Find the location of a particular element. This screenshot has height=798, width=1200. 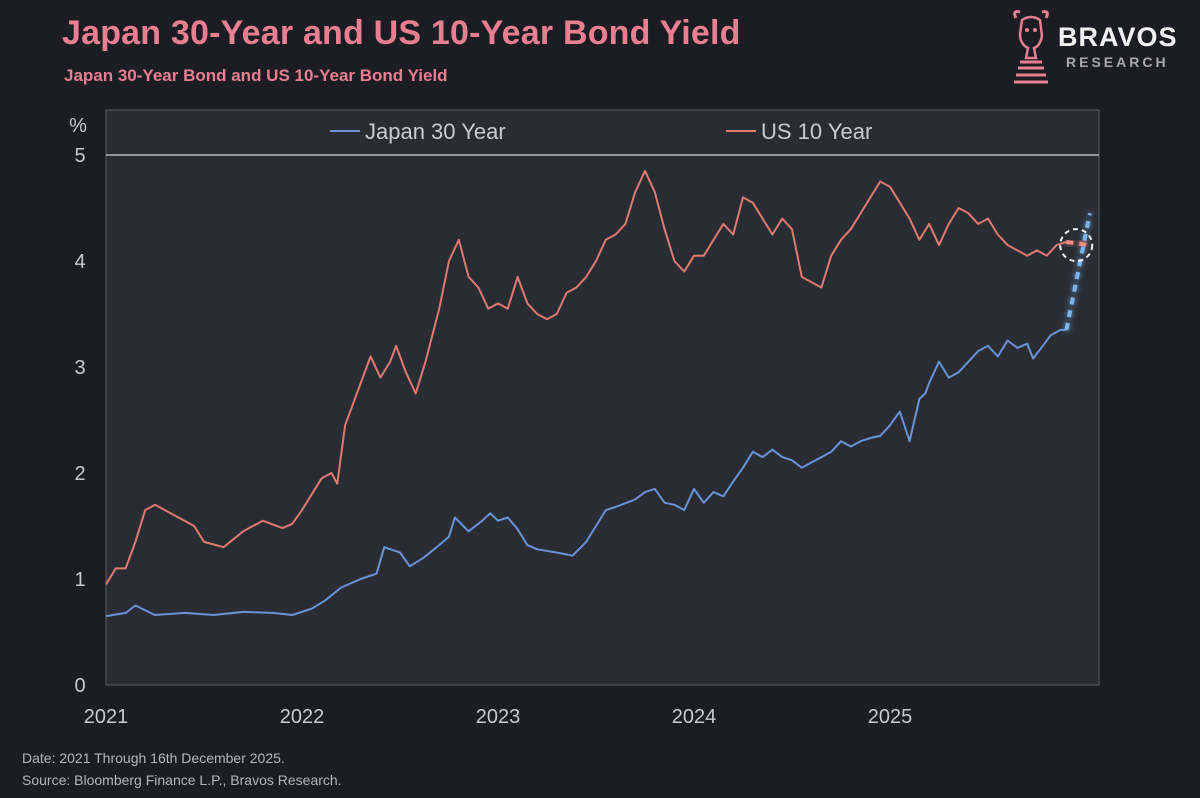

legend-label: US 10 Year is located at coordinates (816, 131).